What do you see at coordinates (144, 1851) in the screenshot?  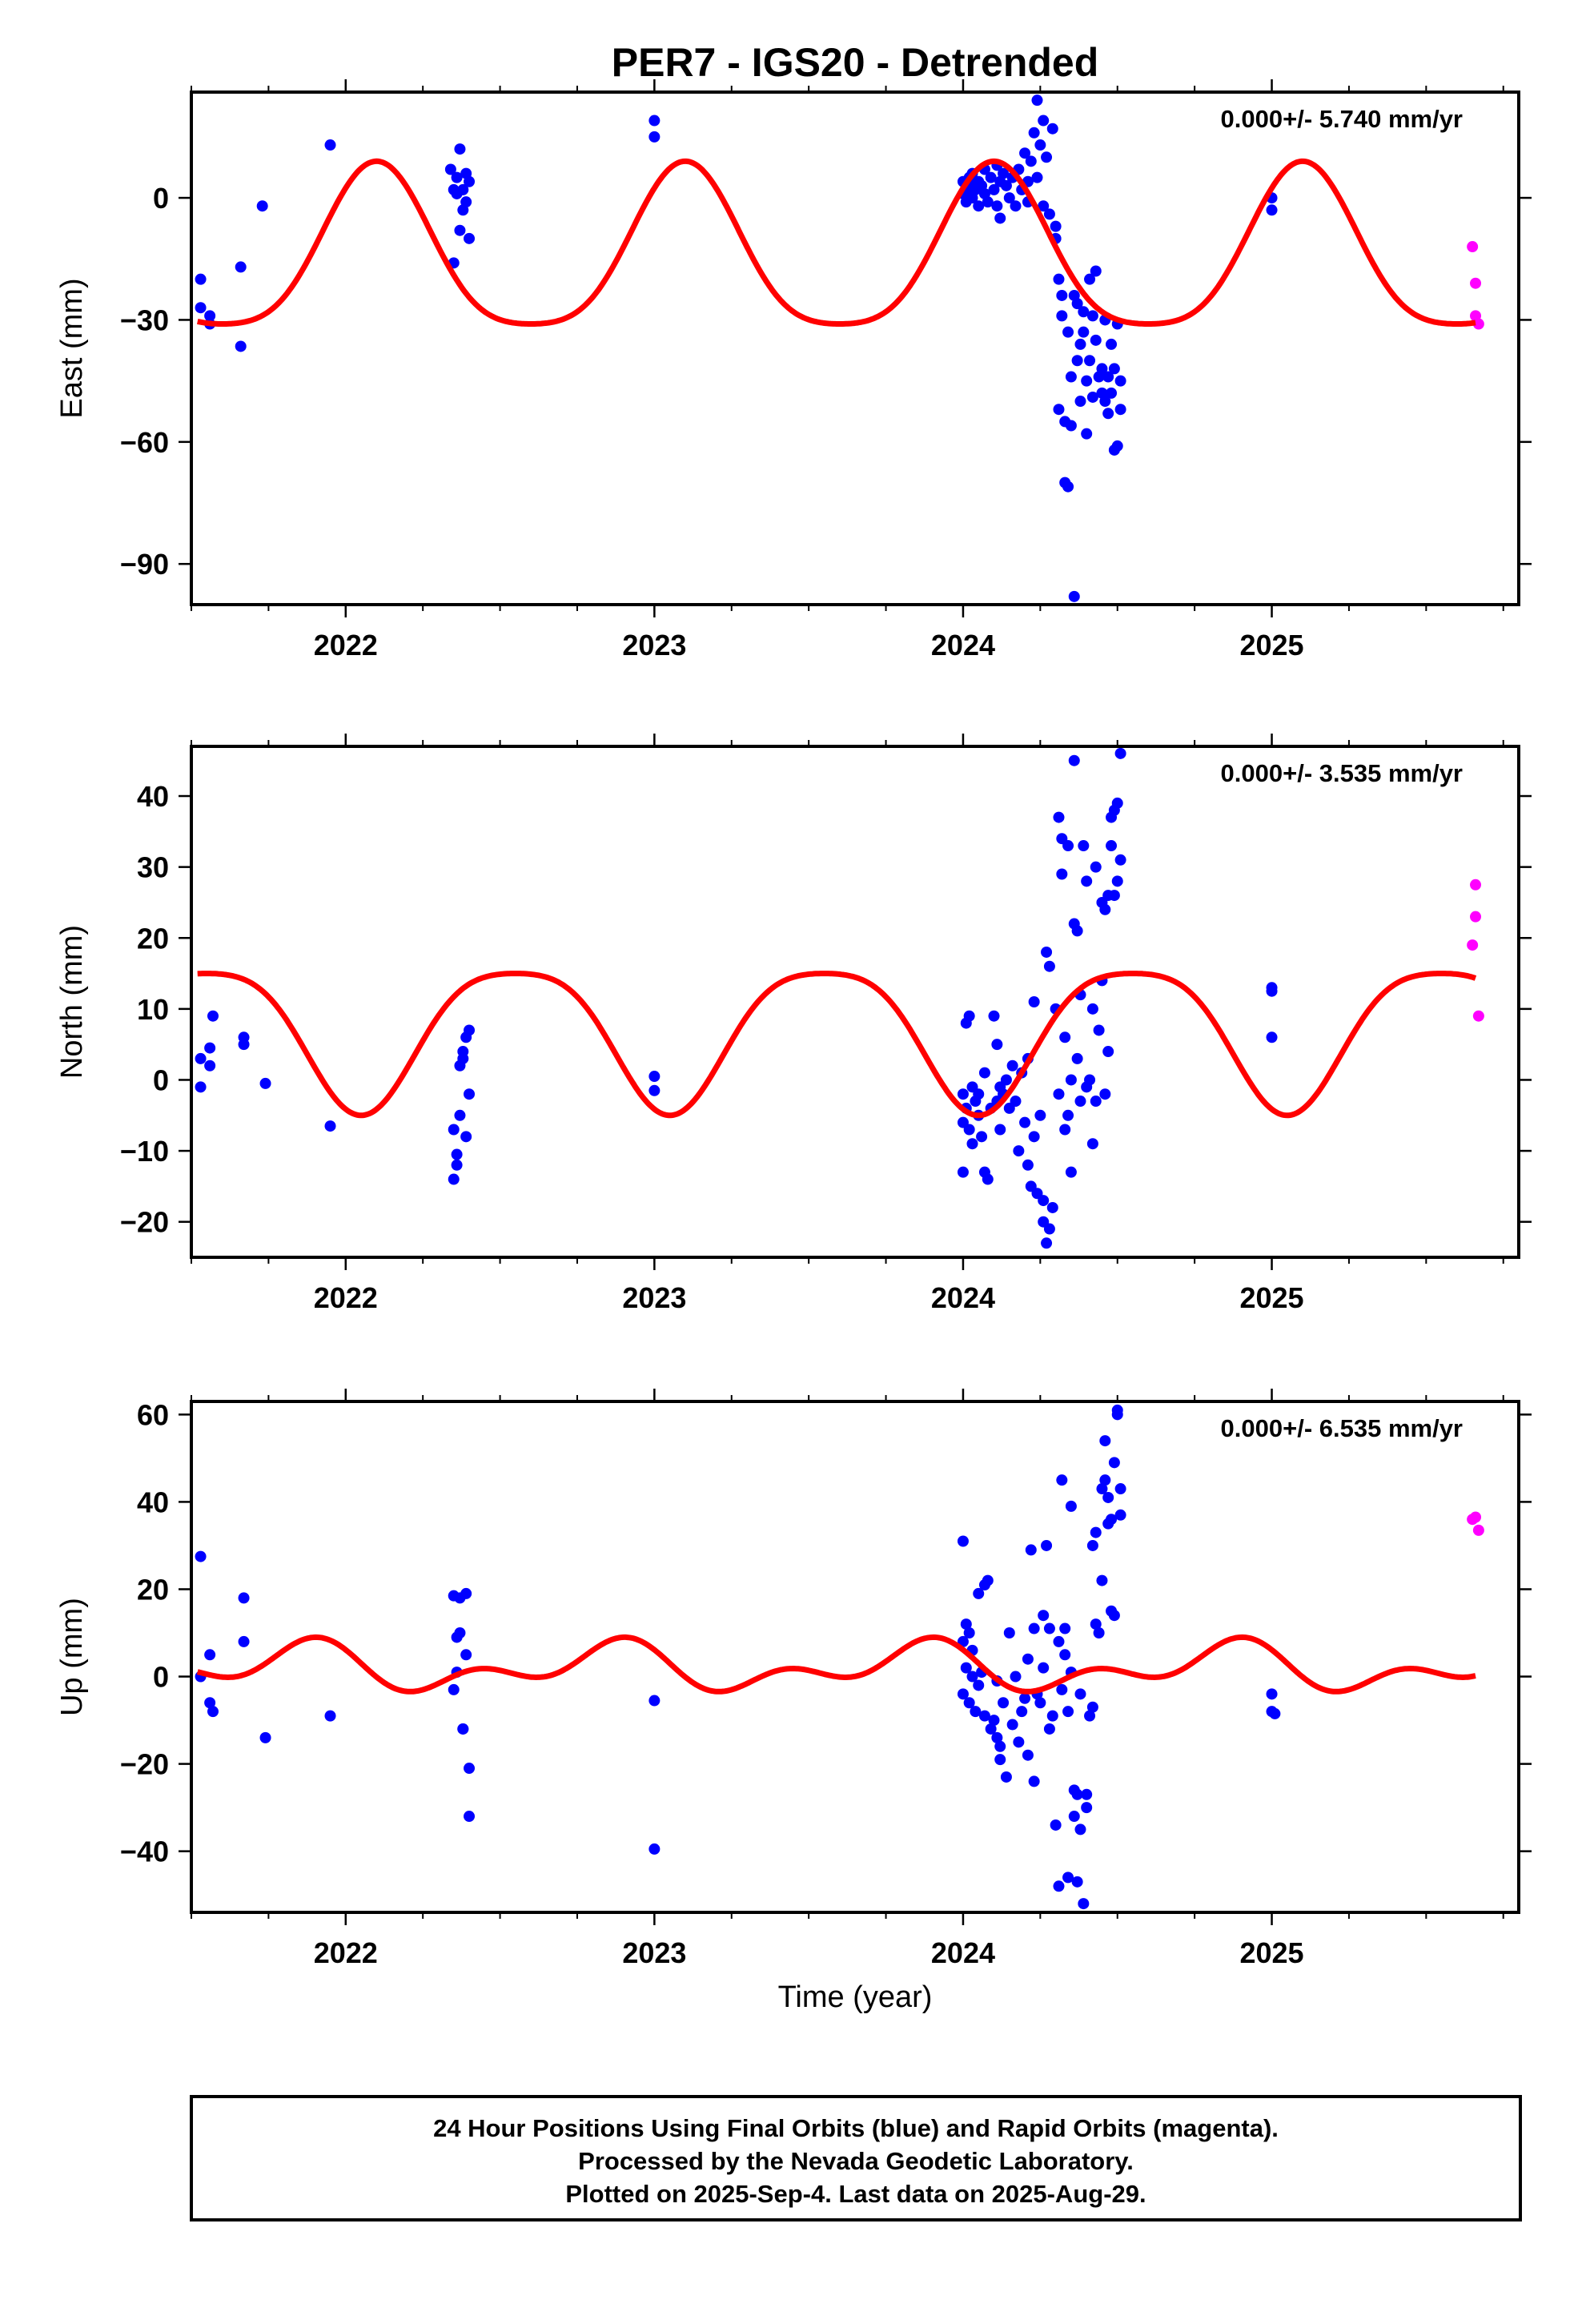 I see `y-tick-label: −40` at bounding box center [144, 1851].